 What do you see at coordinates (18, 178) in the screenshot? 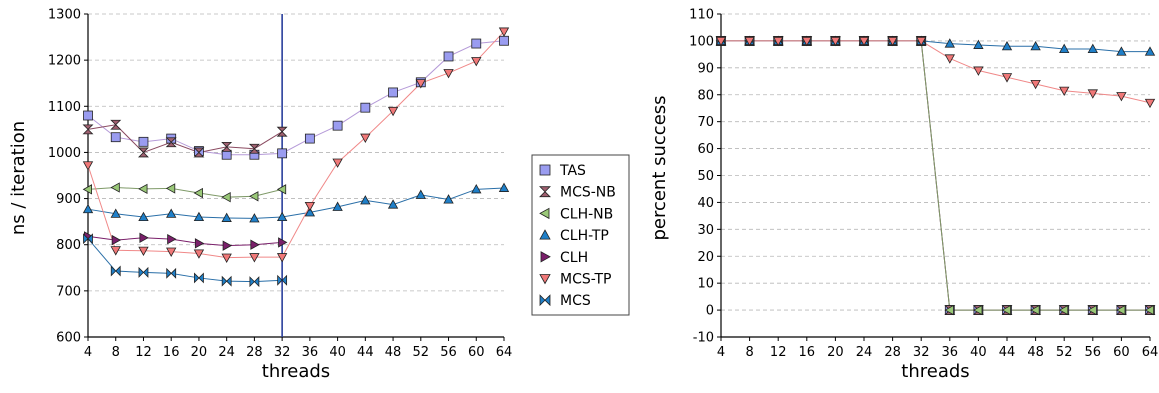
I see `y-axis-label: ns / iteration` at bounding box center [18, 178].